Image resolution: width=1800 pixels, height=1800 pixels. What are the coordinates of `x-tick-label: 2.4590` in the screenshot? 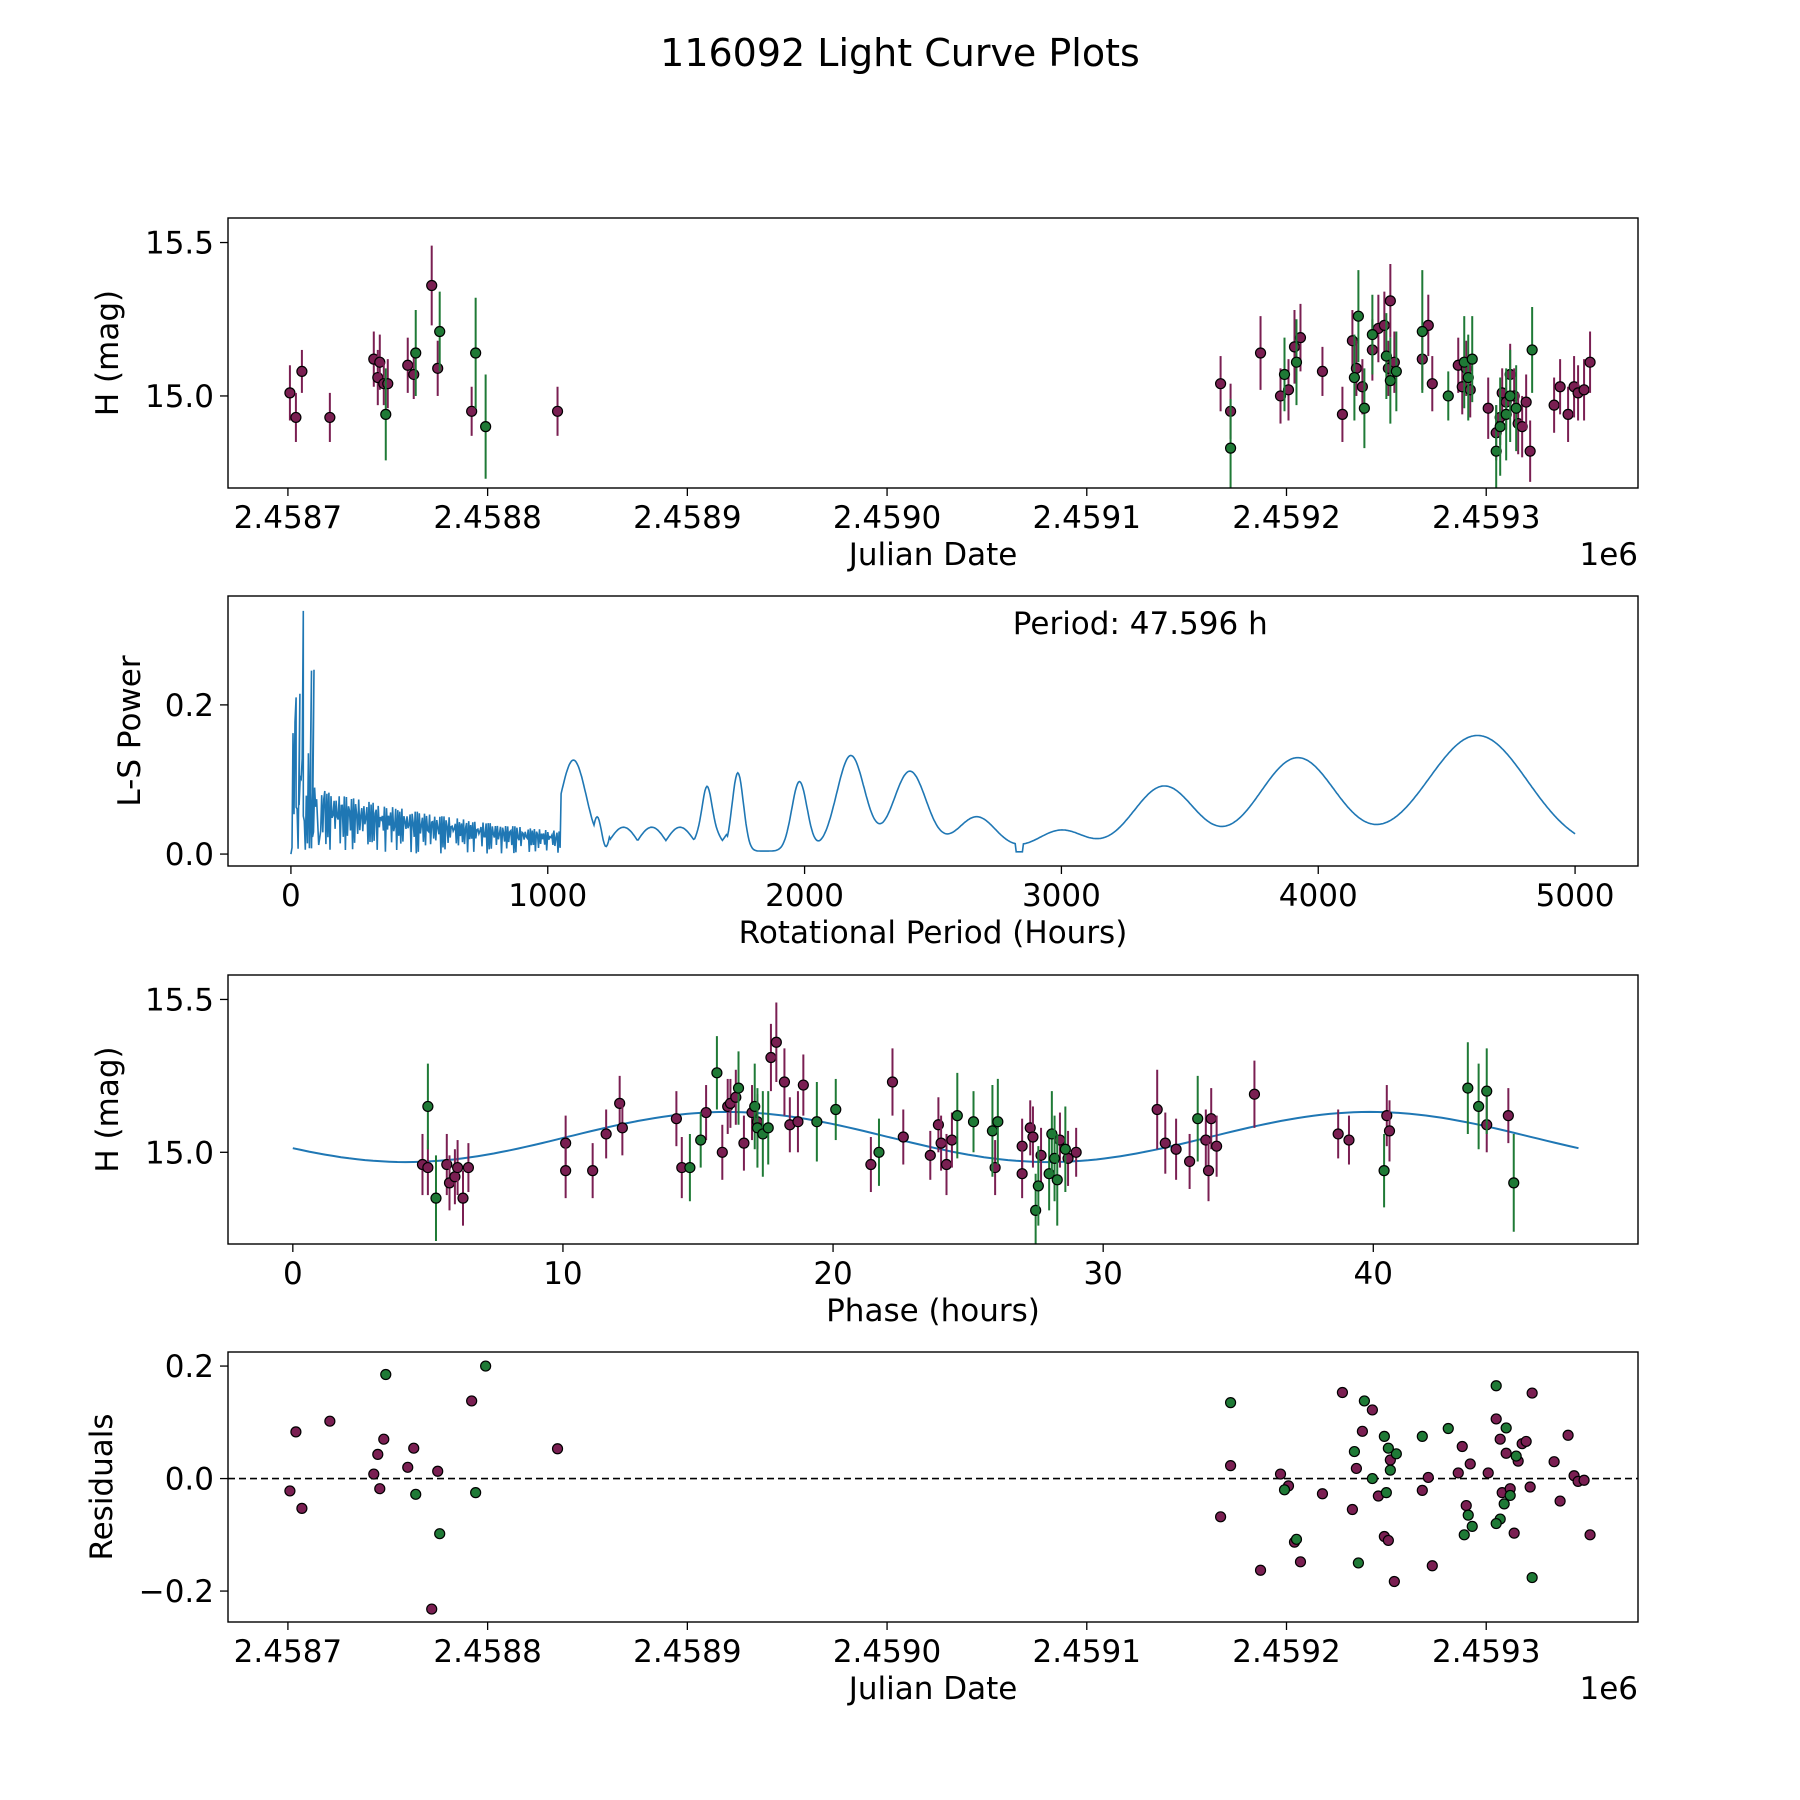 It's located at (887, 518).